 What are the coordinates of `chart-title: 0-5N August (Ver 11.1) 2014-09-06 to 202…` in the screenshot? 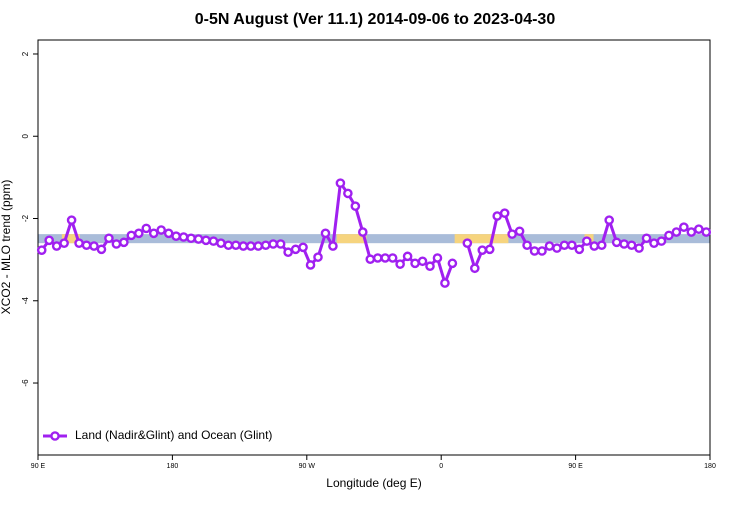 It's located at (375, 19).